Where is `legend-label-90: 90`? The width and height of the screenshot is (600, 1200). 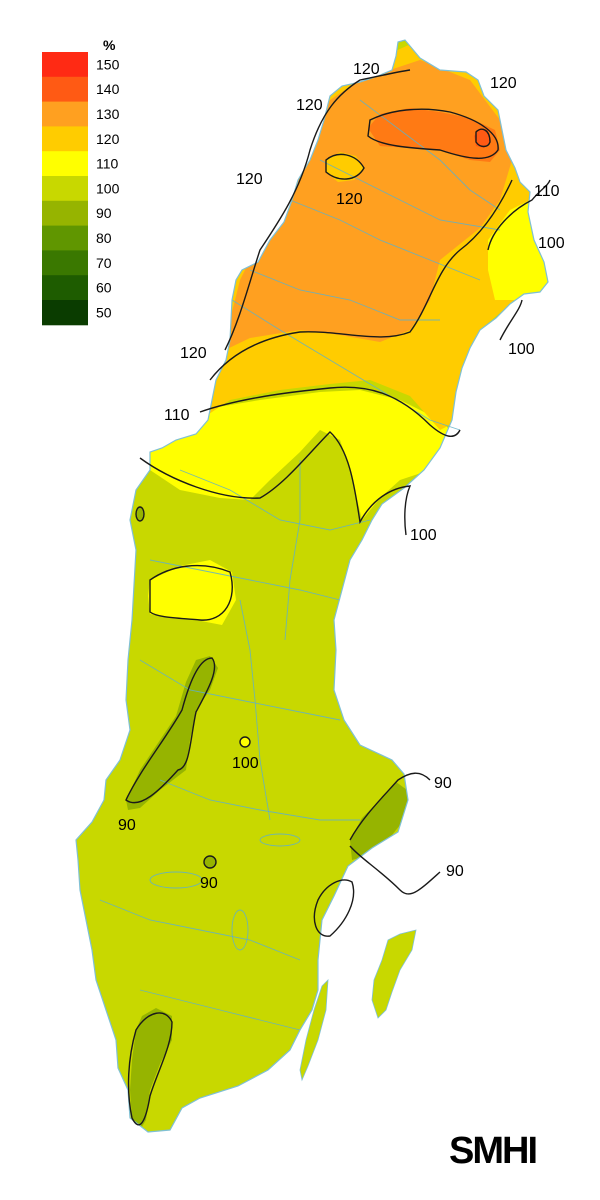
legend-label-90: 90 is located at coordinates (104, 213).